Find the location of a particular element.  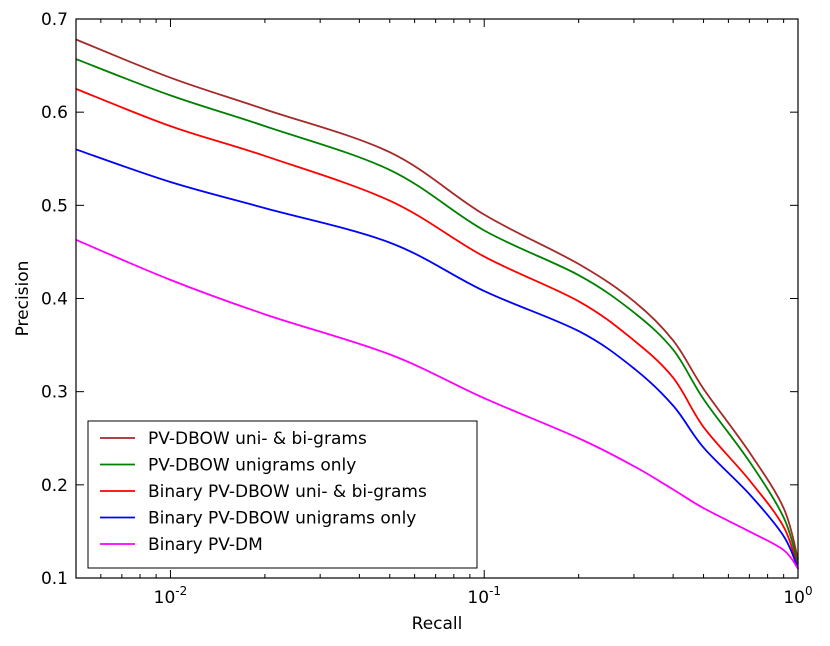

y-tick-label: 0.2 is located at coordinates (54, 486).